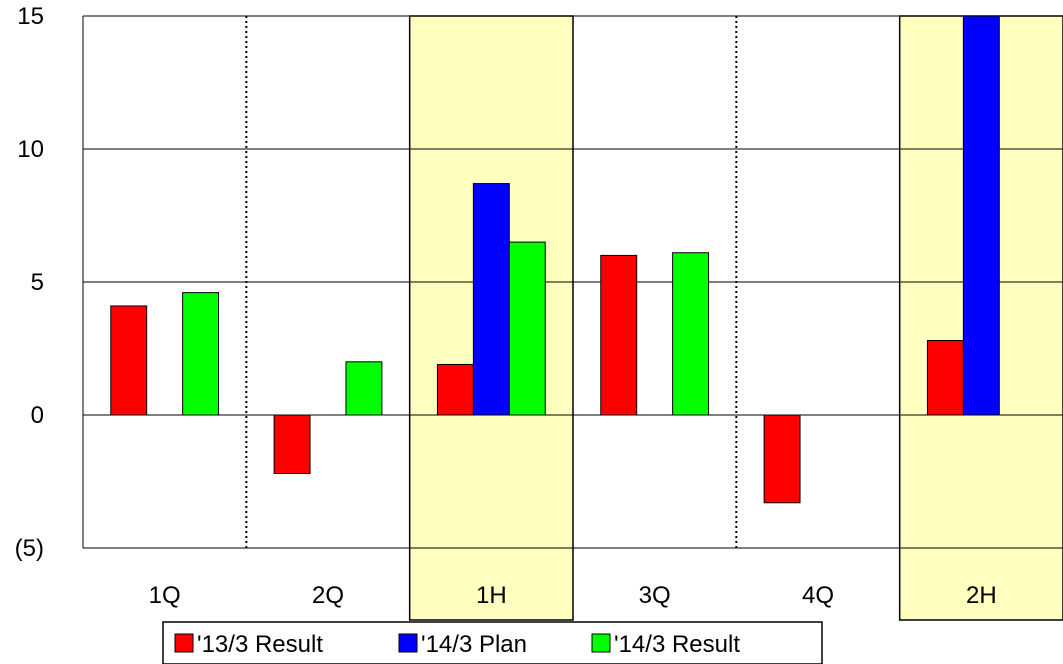 Image resolution: width=1063 pixels, height=664 pixels. I want to click on category-labels: 1Q 2Q 1H 3Q 4Q 2H, so click(573, 595).